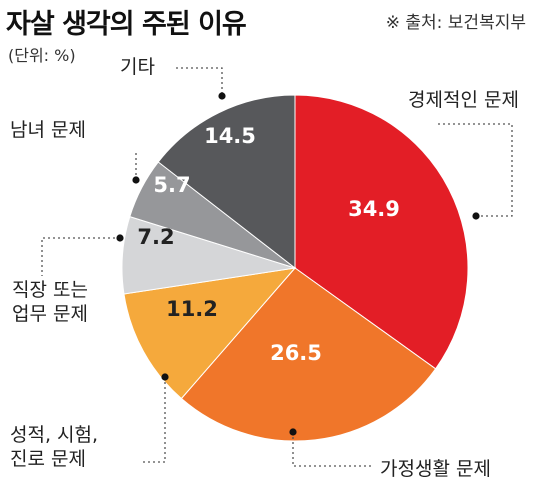 This screenshot has width=540, height=492. What do you see at coordinates (153, 420) in the screenshot?
I see `leader-line-school` at bounding box center [153, 420].